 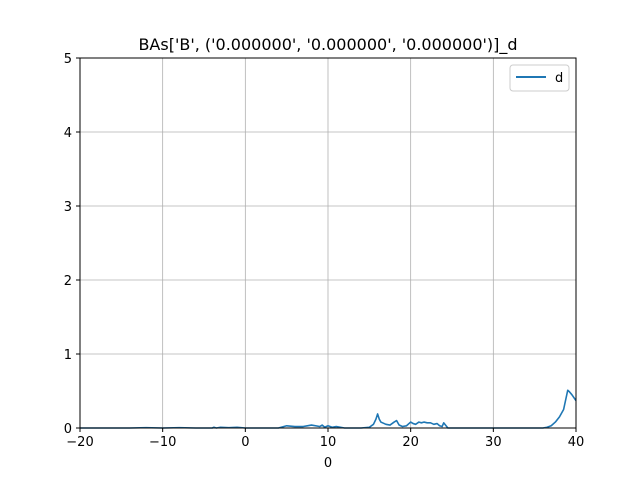 What do you see at coordinates (68, 207) in the screenshot?
I see `y-tick-label: 3` at bounding box center [68, 207].